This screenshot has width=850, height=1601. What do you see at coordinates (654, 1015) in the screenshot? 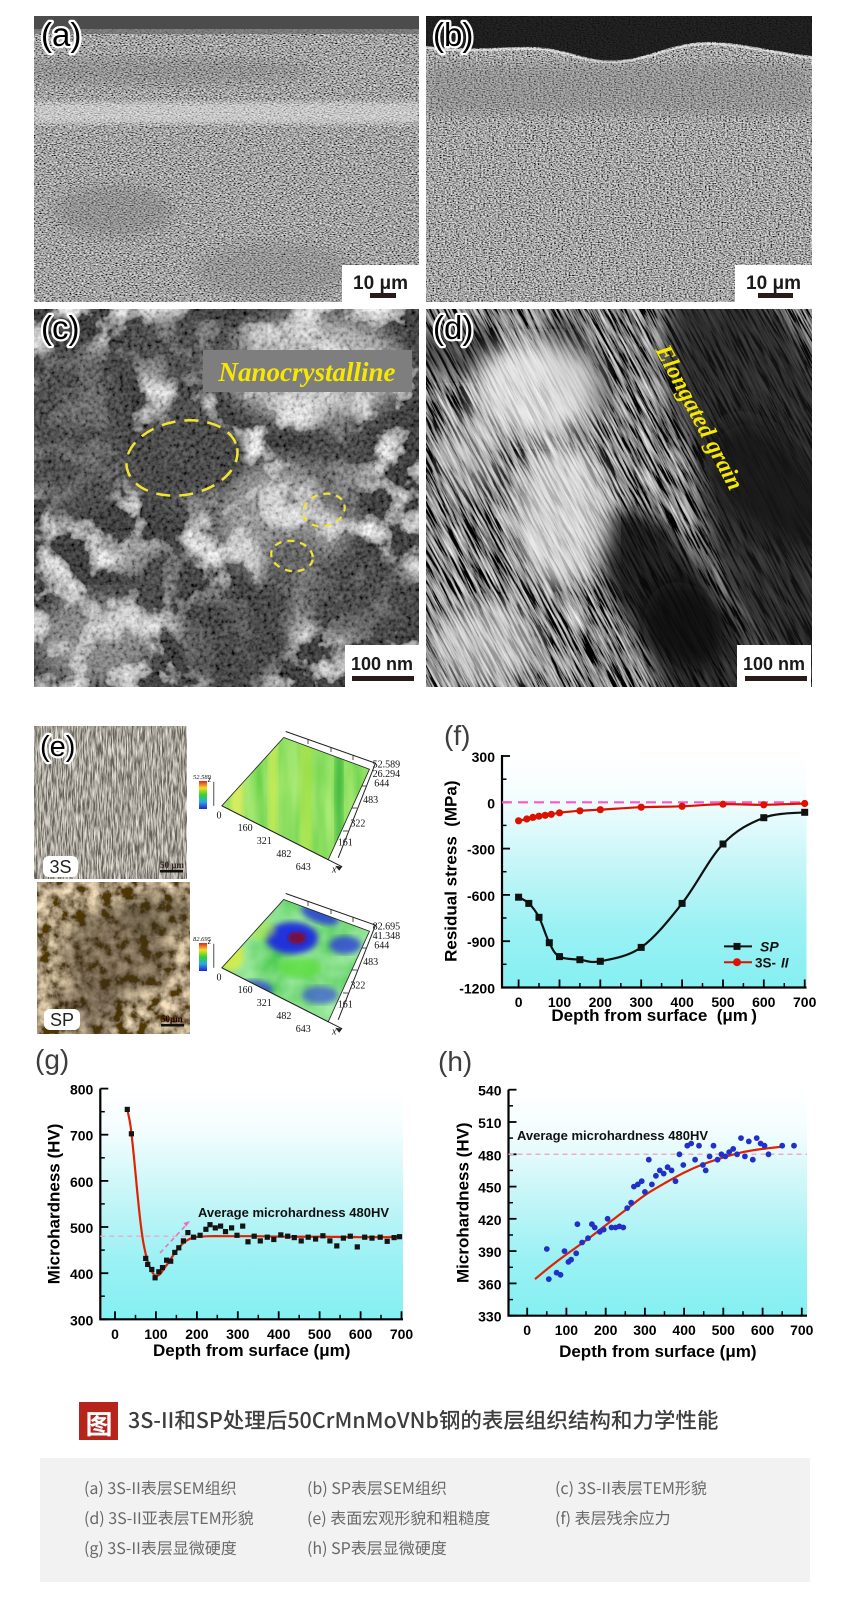
I see `svg-text: Depth from surface (μm )` at bounding box center [654, 1015].